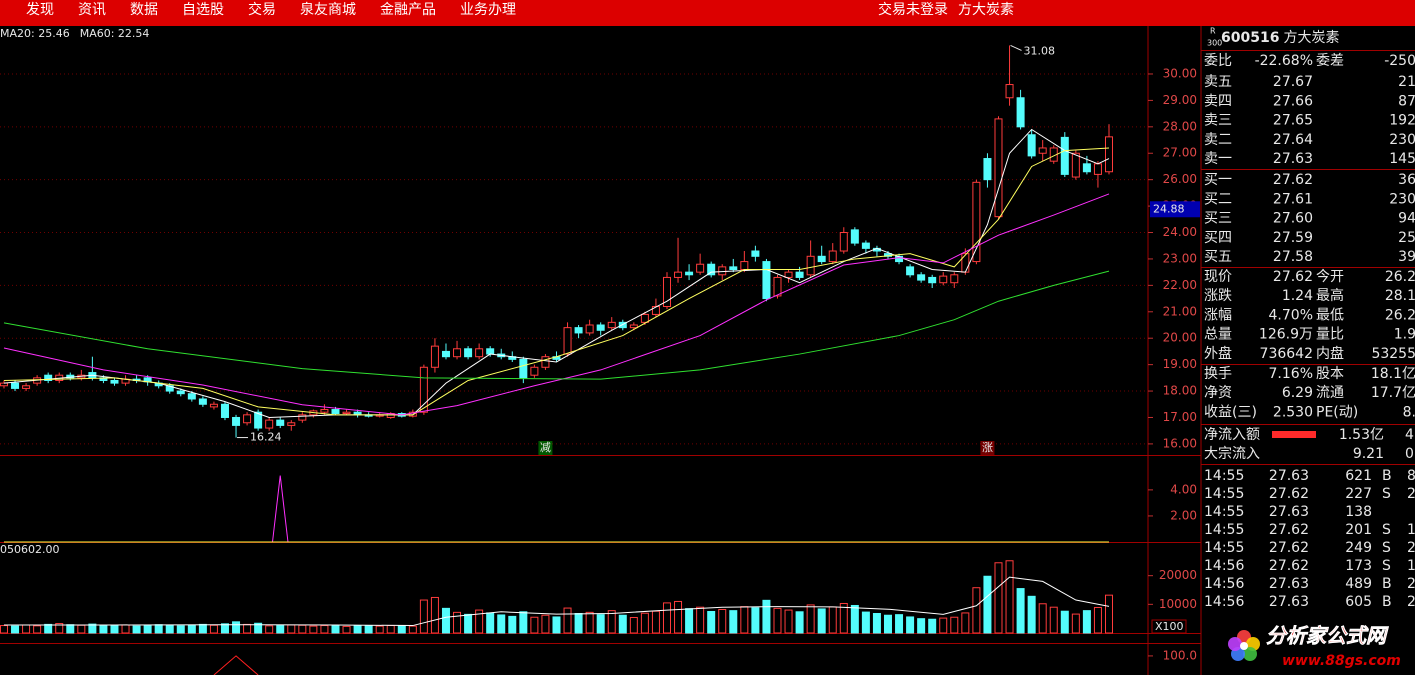 This screenshot has height=675, width=1415. What do you see at coordinates (1409, 412) in the screenshot?
I see `quote-cell: 8.` at bounding box center [1409, 412].